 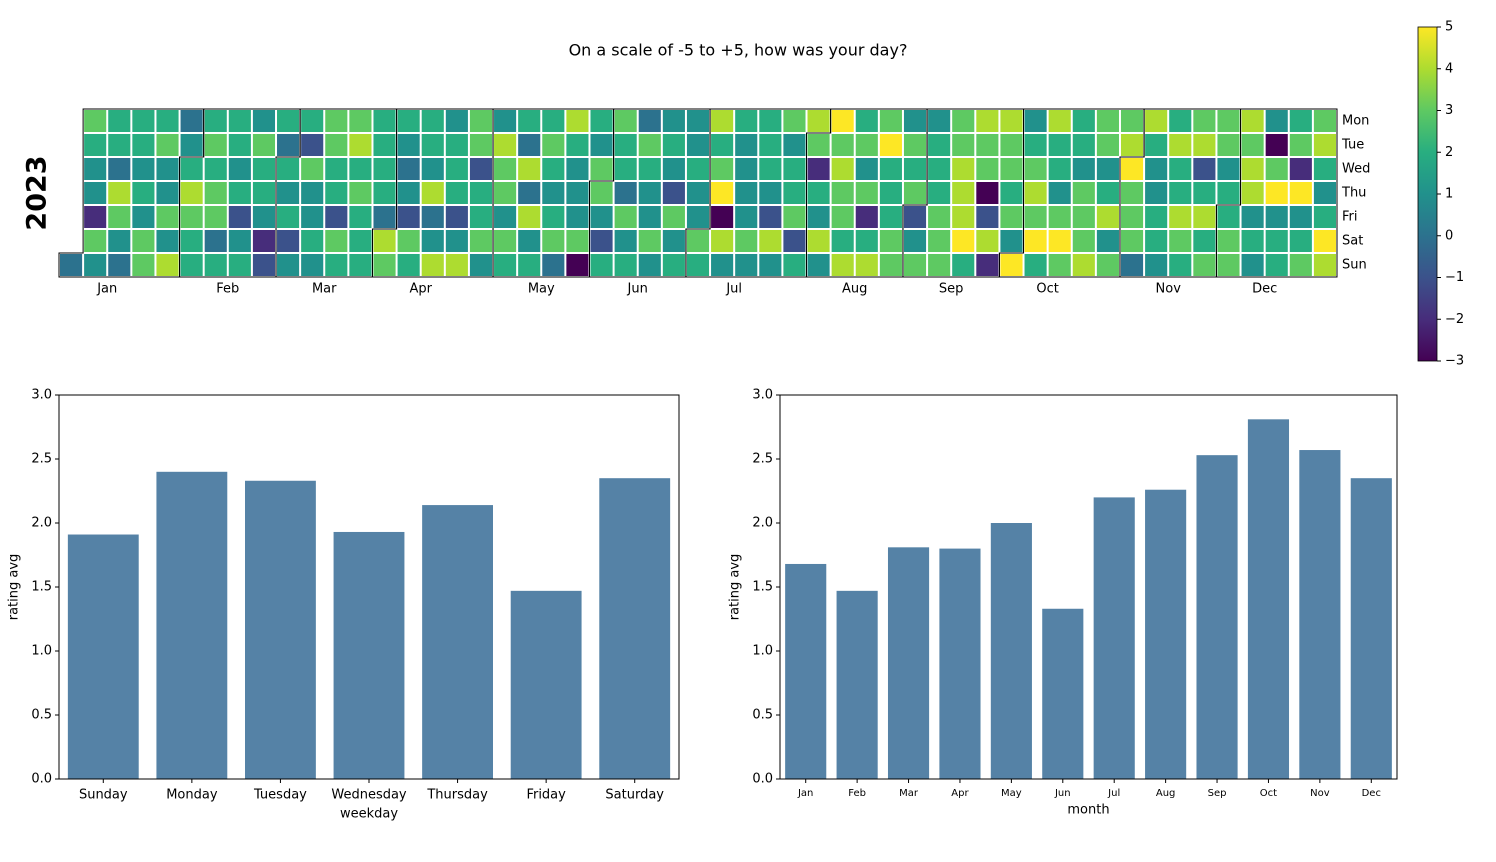 What do you see at coordinates (733, 289) in the screenshot?
I see `month-label: Jul` at bounding box center [733, 289].